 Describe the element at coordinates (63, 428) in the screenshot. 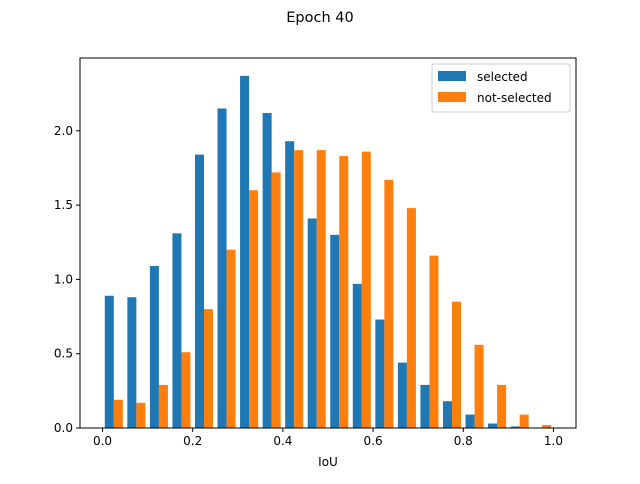

I see `y-tick-label: 0.0` at that location.